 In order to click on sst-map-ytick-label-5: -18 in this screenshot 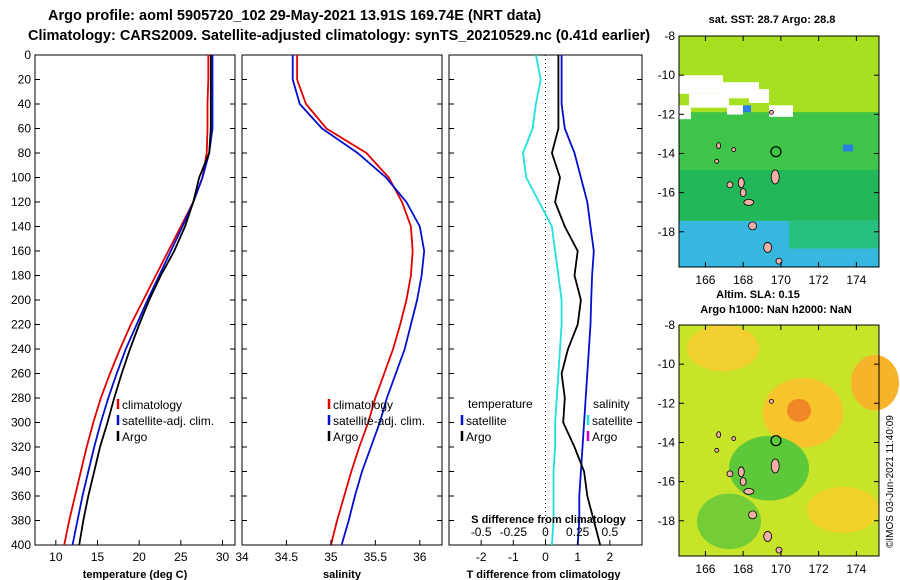, I will do `click(667, 232)`.